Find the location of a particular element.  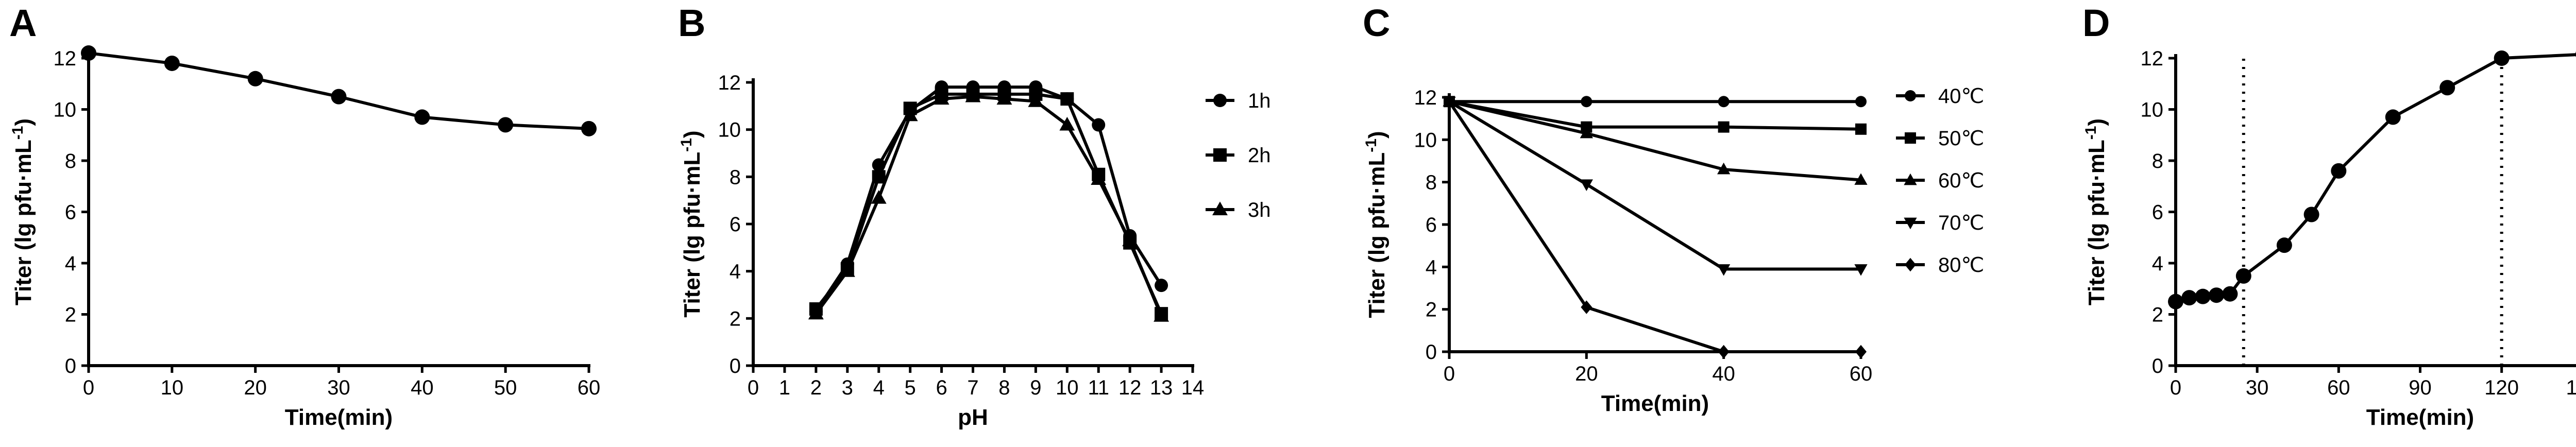

x-tick-label: 2 is located at coordinates (816, 388).